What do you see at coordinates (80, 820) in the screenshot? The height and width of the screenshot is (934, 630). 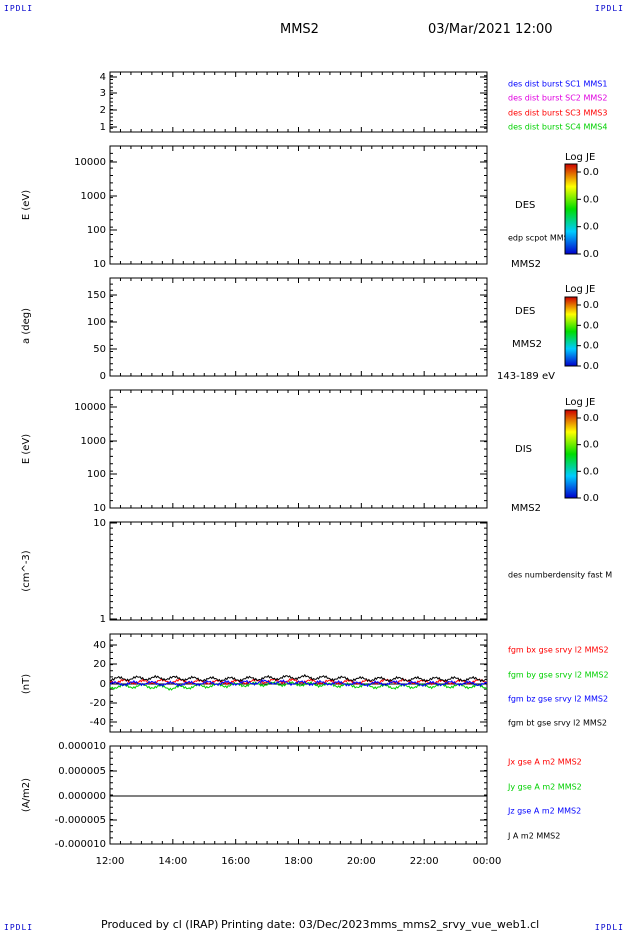 I see `y-tick-label: -0.000005` at bounding box center [80, 820].